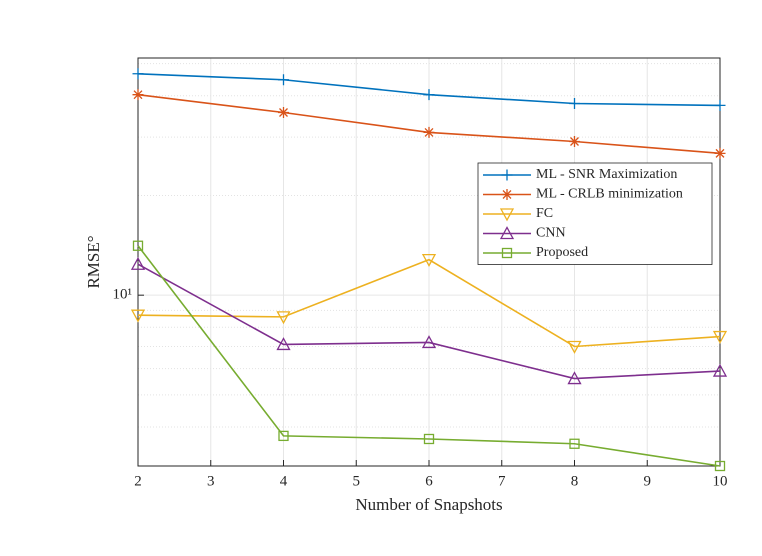 Image resolution: width=762 pixels, height=556 pixels. What do you see at coordinates (551, 233) in the screenshot?
I see `legend-label: CNN` at bounding box center [551, 233].